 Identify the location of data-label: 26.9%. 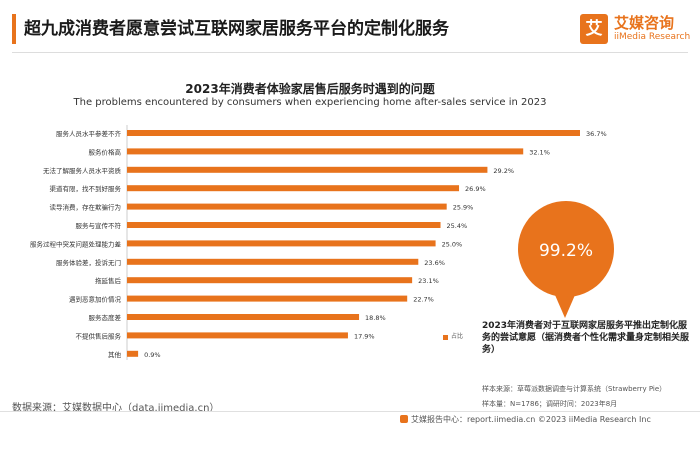
(475, 189).